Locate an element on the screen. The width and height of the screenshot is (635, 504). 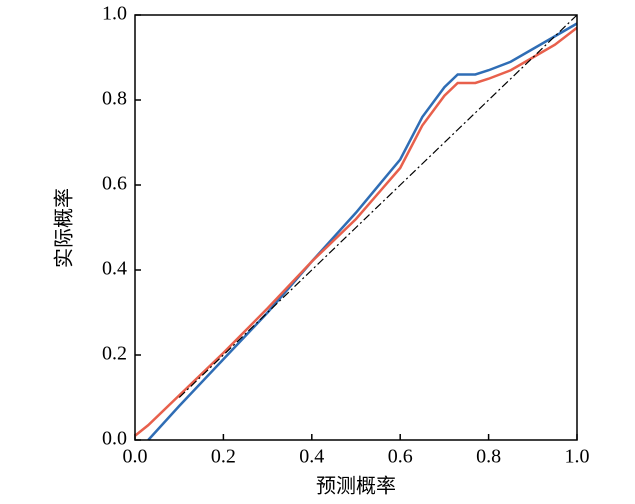
y-tick-label: 1.0 is located at coordinates (114, 14).